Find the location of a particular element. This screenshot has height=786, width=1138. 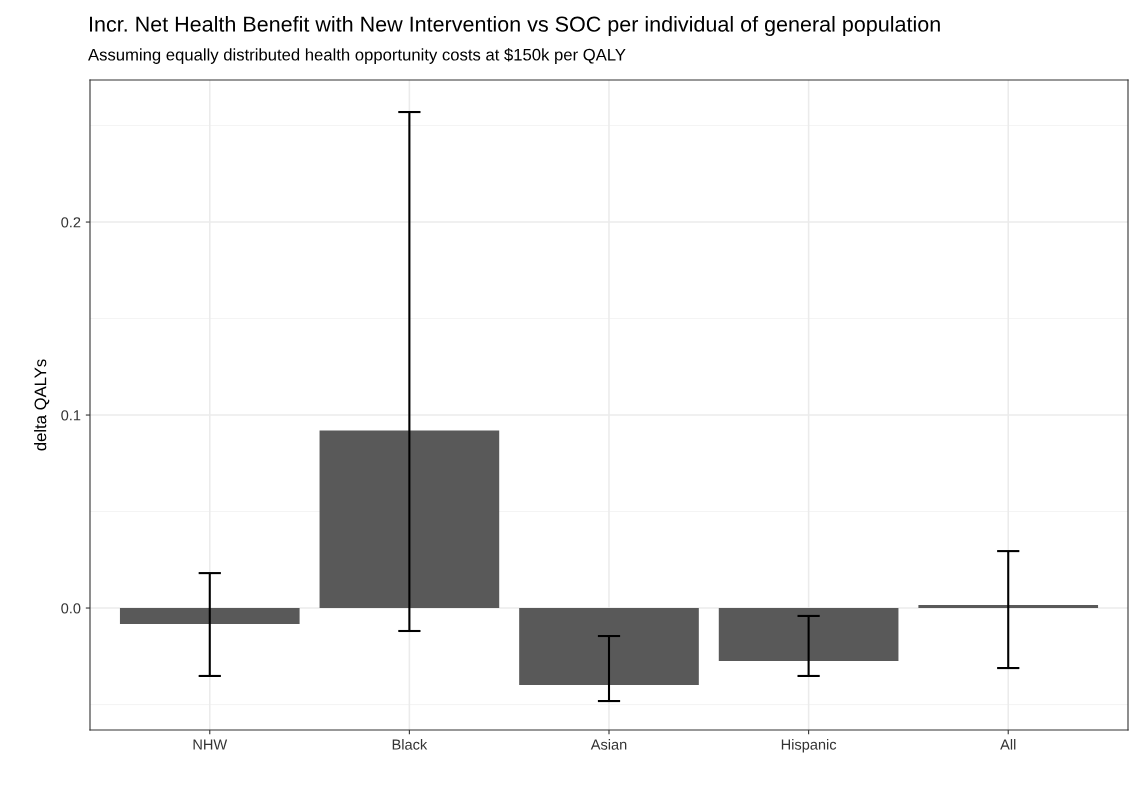

y-tick-label: 0.0 is located at coordinates (71, 608).